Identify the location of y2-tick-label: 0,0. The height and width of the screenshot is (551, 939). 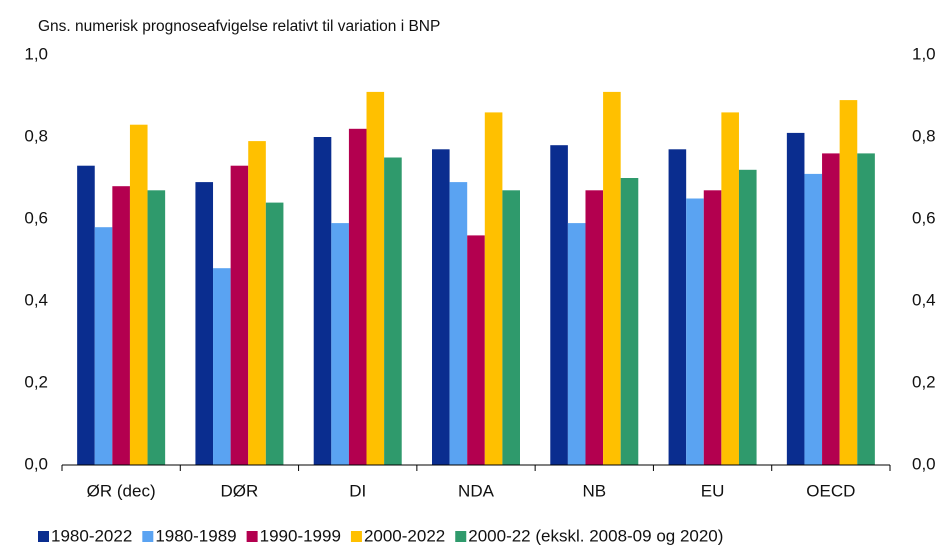
(924, 463).